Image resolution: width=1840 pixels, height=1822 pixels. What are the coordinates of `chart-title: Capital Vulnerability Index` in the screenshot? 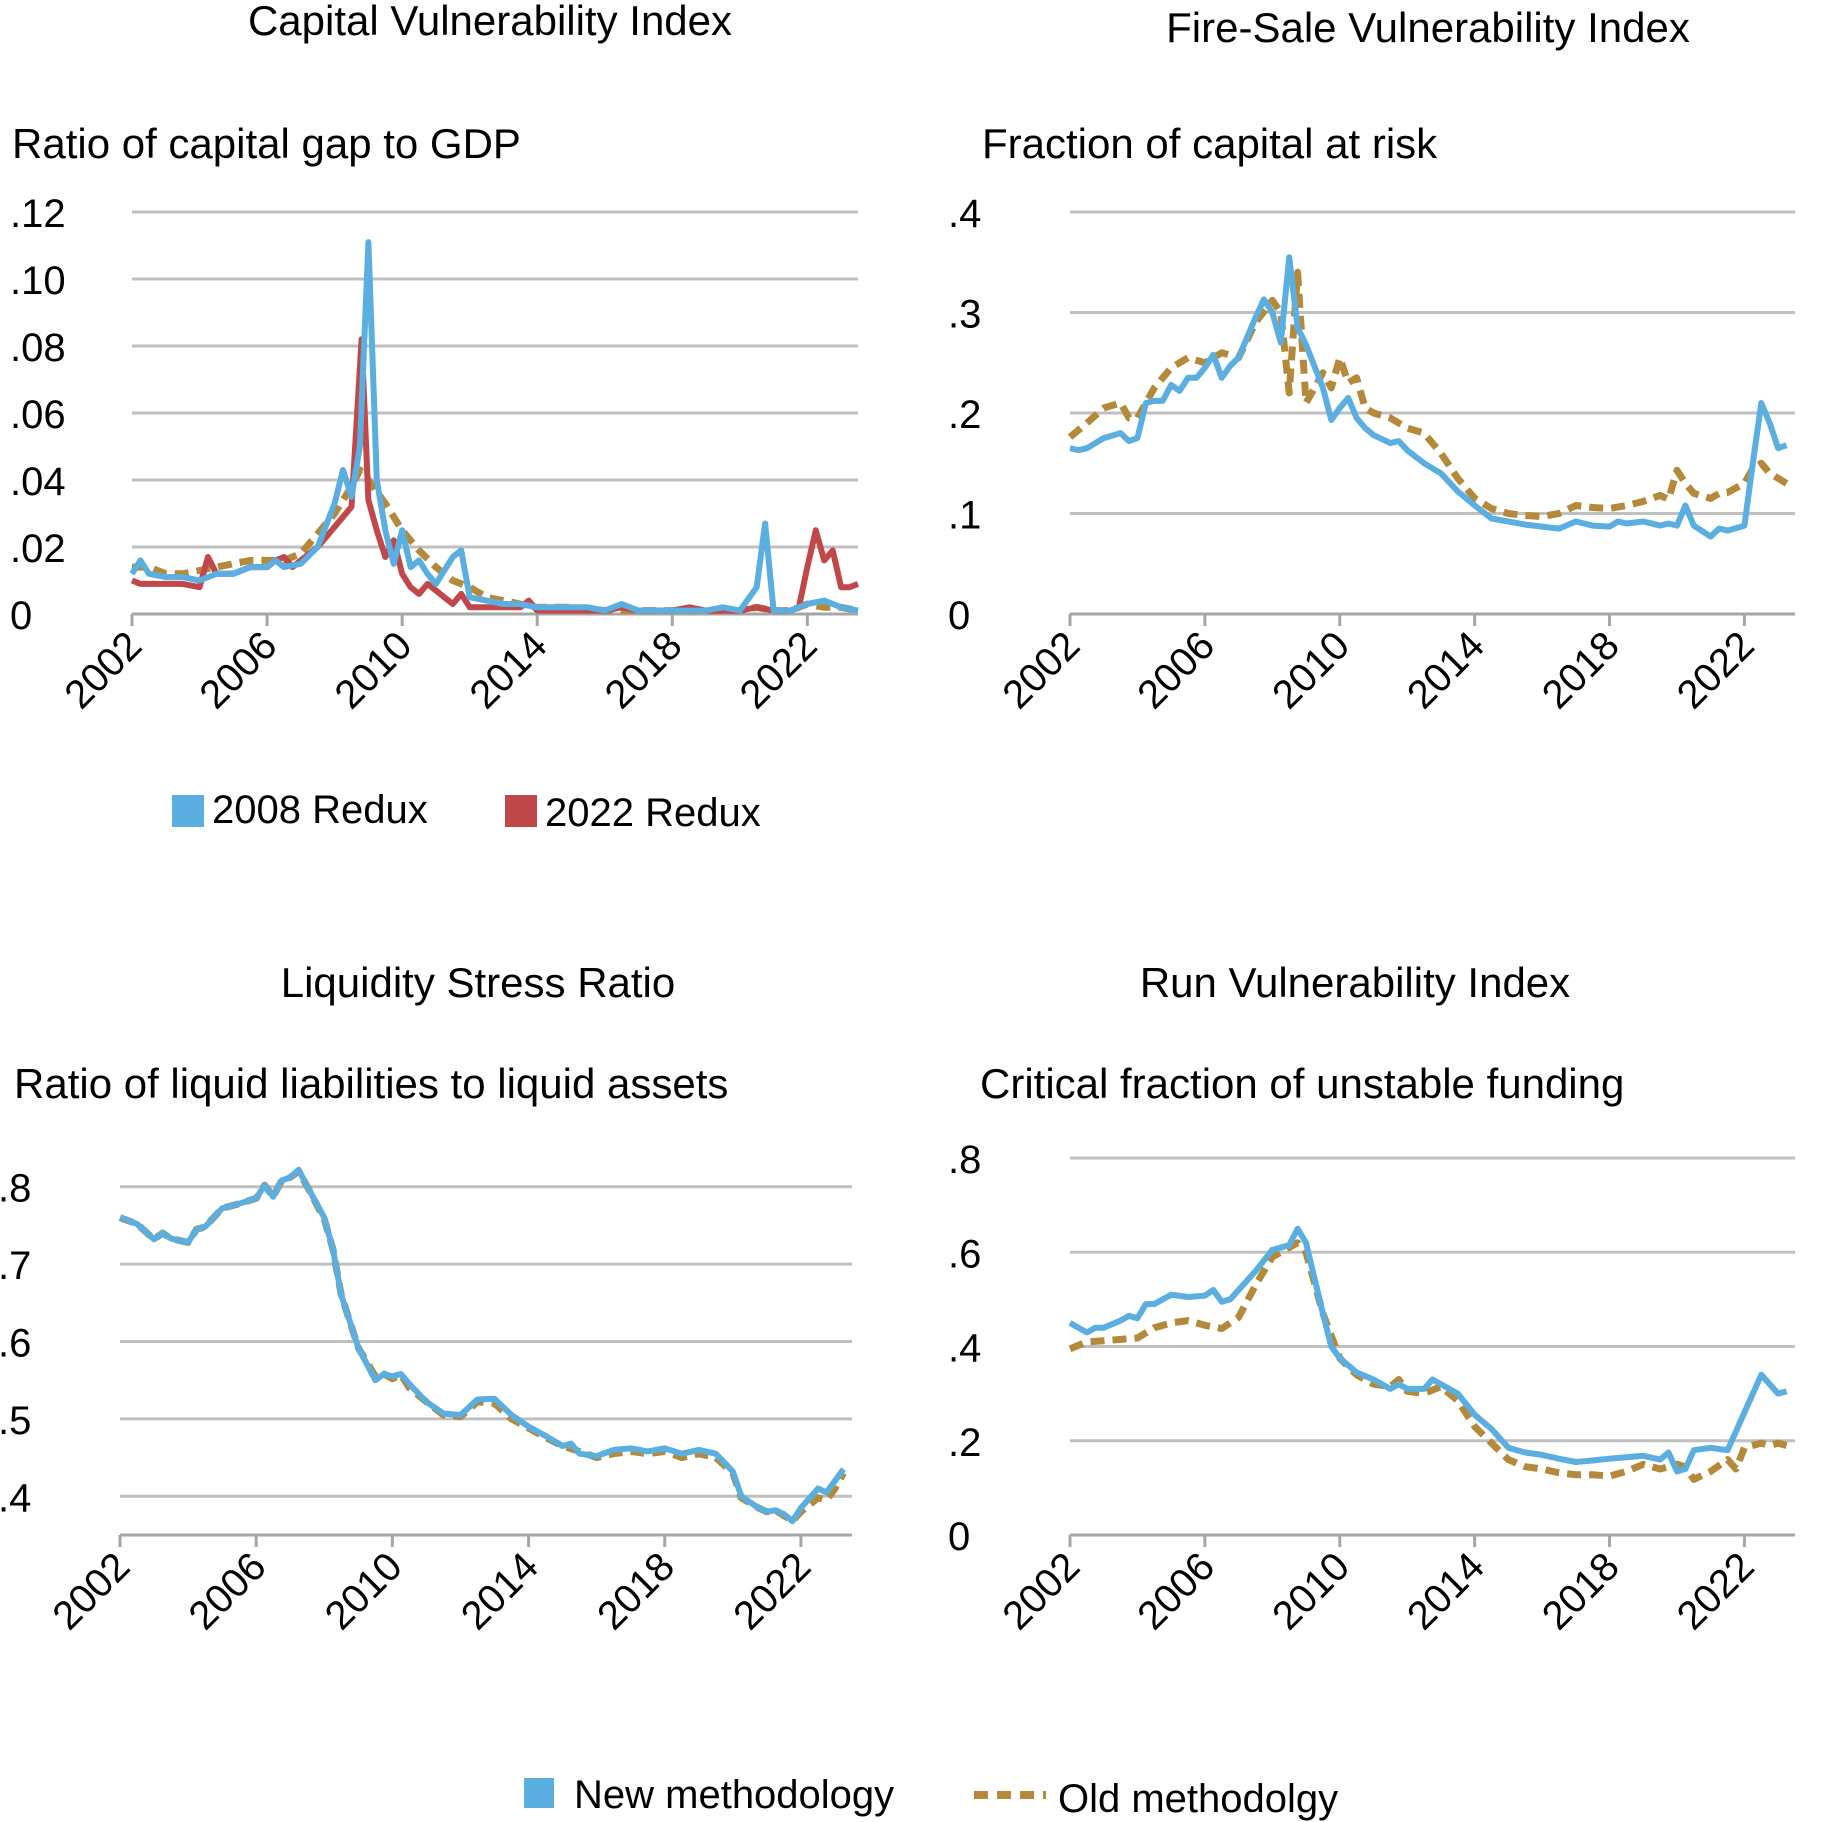 It's located at (490, 22).